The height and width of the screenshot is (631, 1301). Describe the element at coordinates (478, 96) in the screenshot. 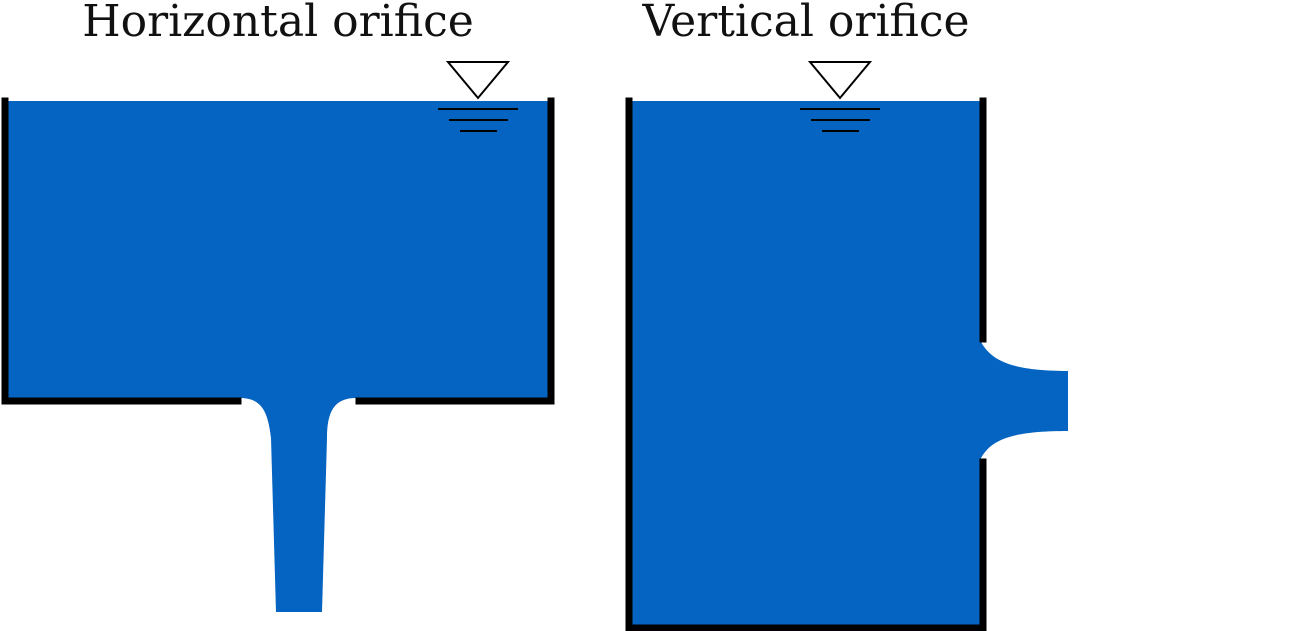

I see `left-water-level-triangle-icon` at that location.